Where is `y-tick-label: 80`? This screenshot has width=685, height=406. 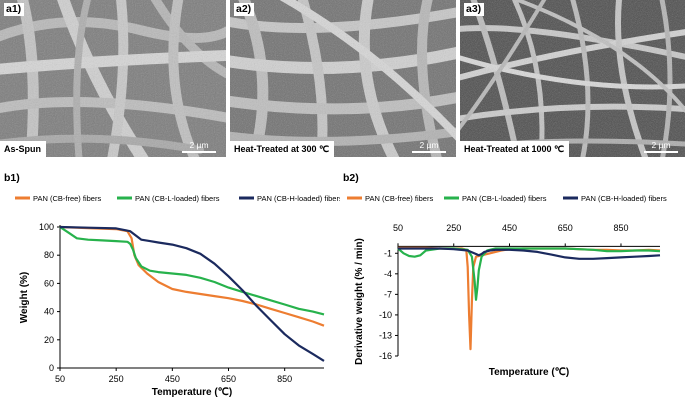 y-tick-label: 80 is located at coordinates (49, 255).